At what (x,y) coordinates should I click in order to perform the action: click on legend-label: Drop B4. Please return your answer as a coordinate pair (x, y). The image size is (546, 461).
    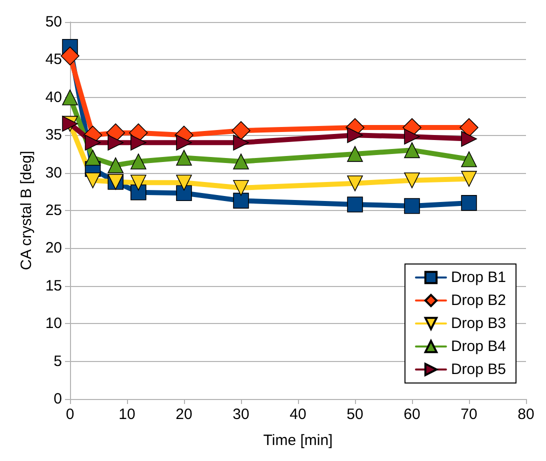
    Looking at the image, I should click on (478, 346).